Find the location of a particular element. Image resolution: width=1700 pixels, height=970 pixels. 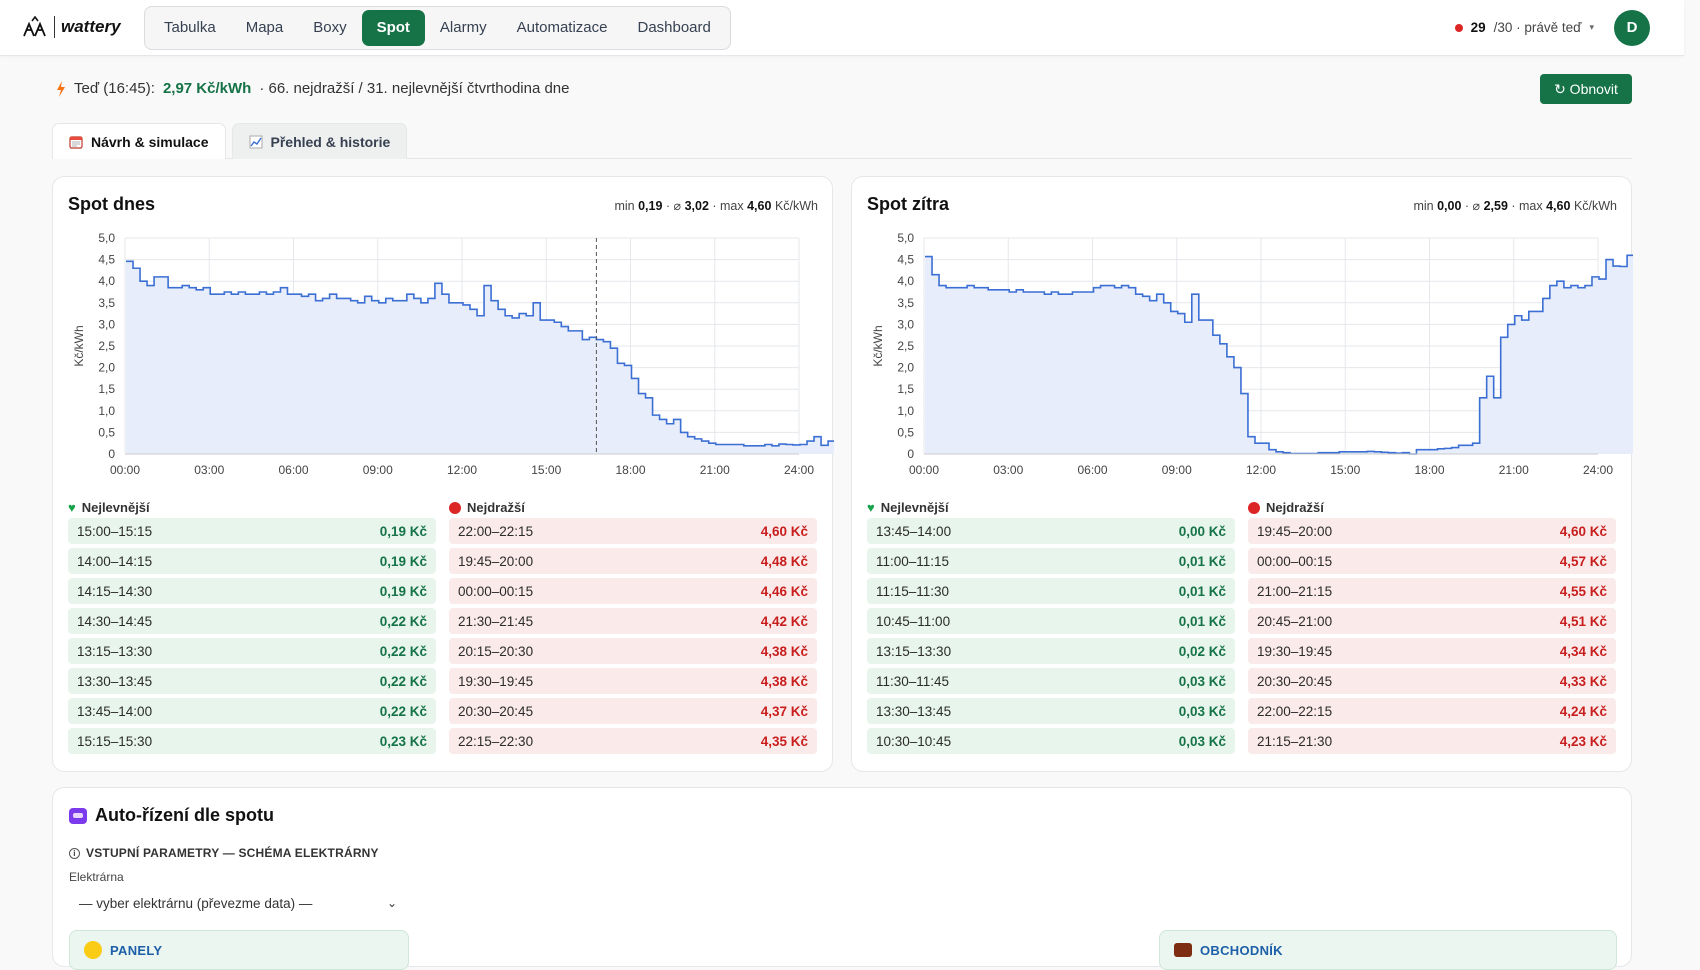

y-tick-label: 0,5 is located at coordinates (905, 432).